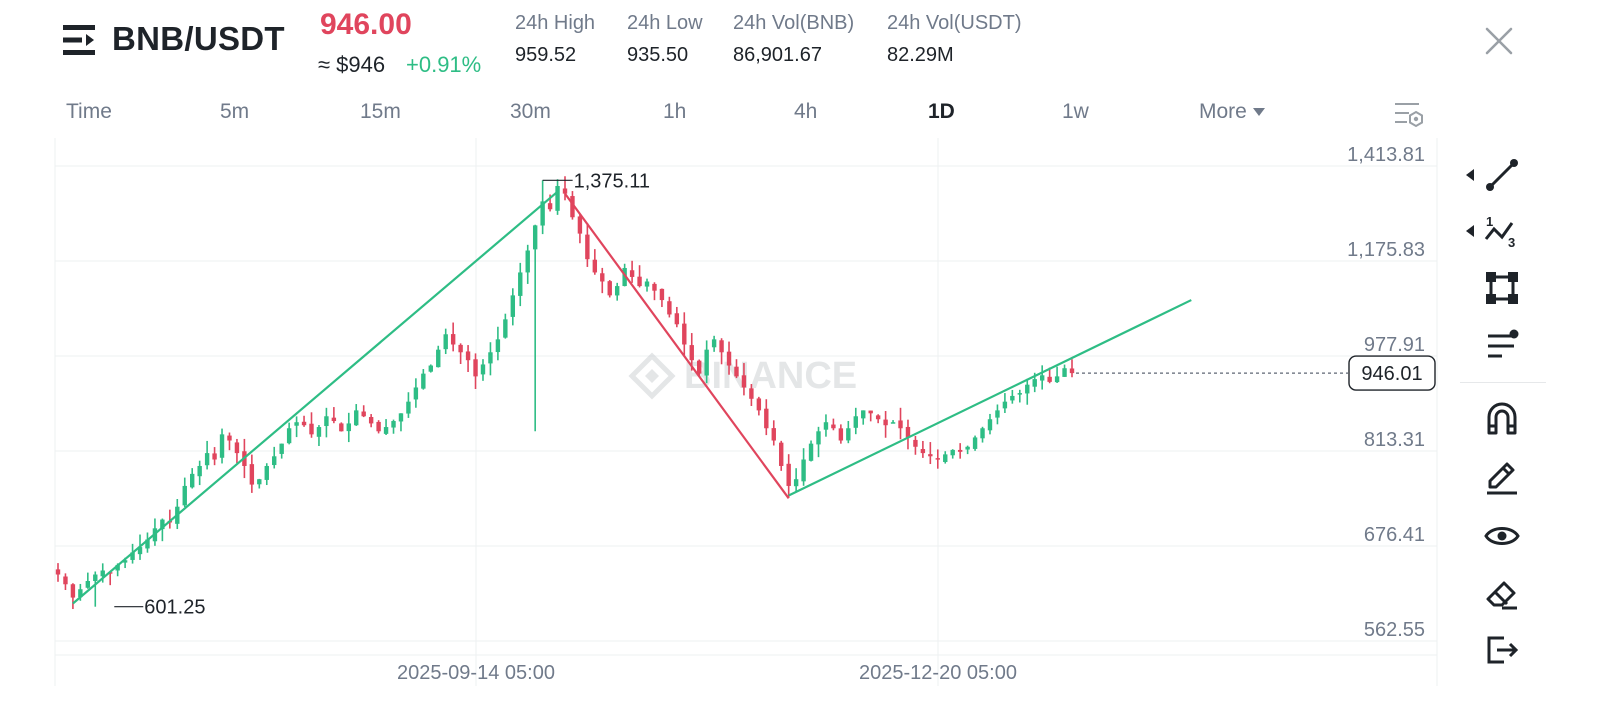  Describe the element at coordinates (941, 111) in the screenshot. I see `tab-1d: 1D` at that location.